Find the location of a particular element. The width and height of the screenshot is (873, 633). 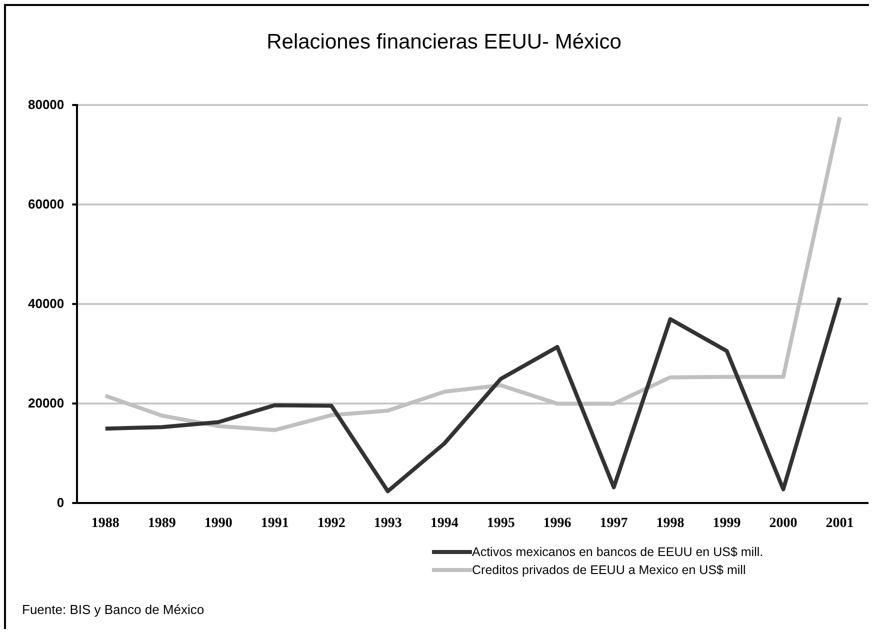

x-tick-label: 1998 is located at coordinates (670, 524).